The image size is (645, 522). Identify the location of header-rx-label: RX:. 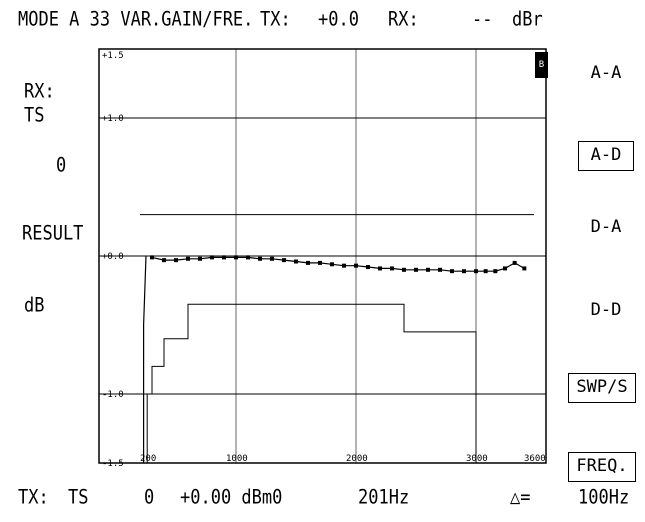
(403, 19).